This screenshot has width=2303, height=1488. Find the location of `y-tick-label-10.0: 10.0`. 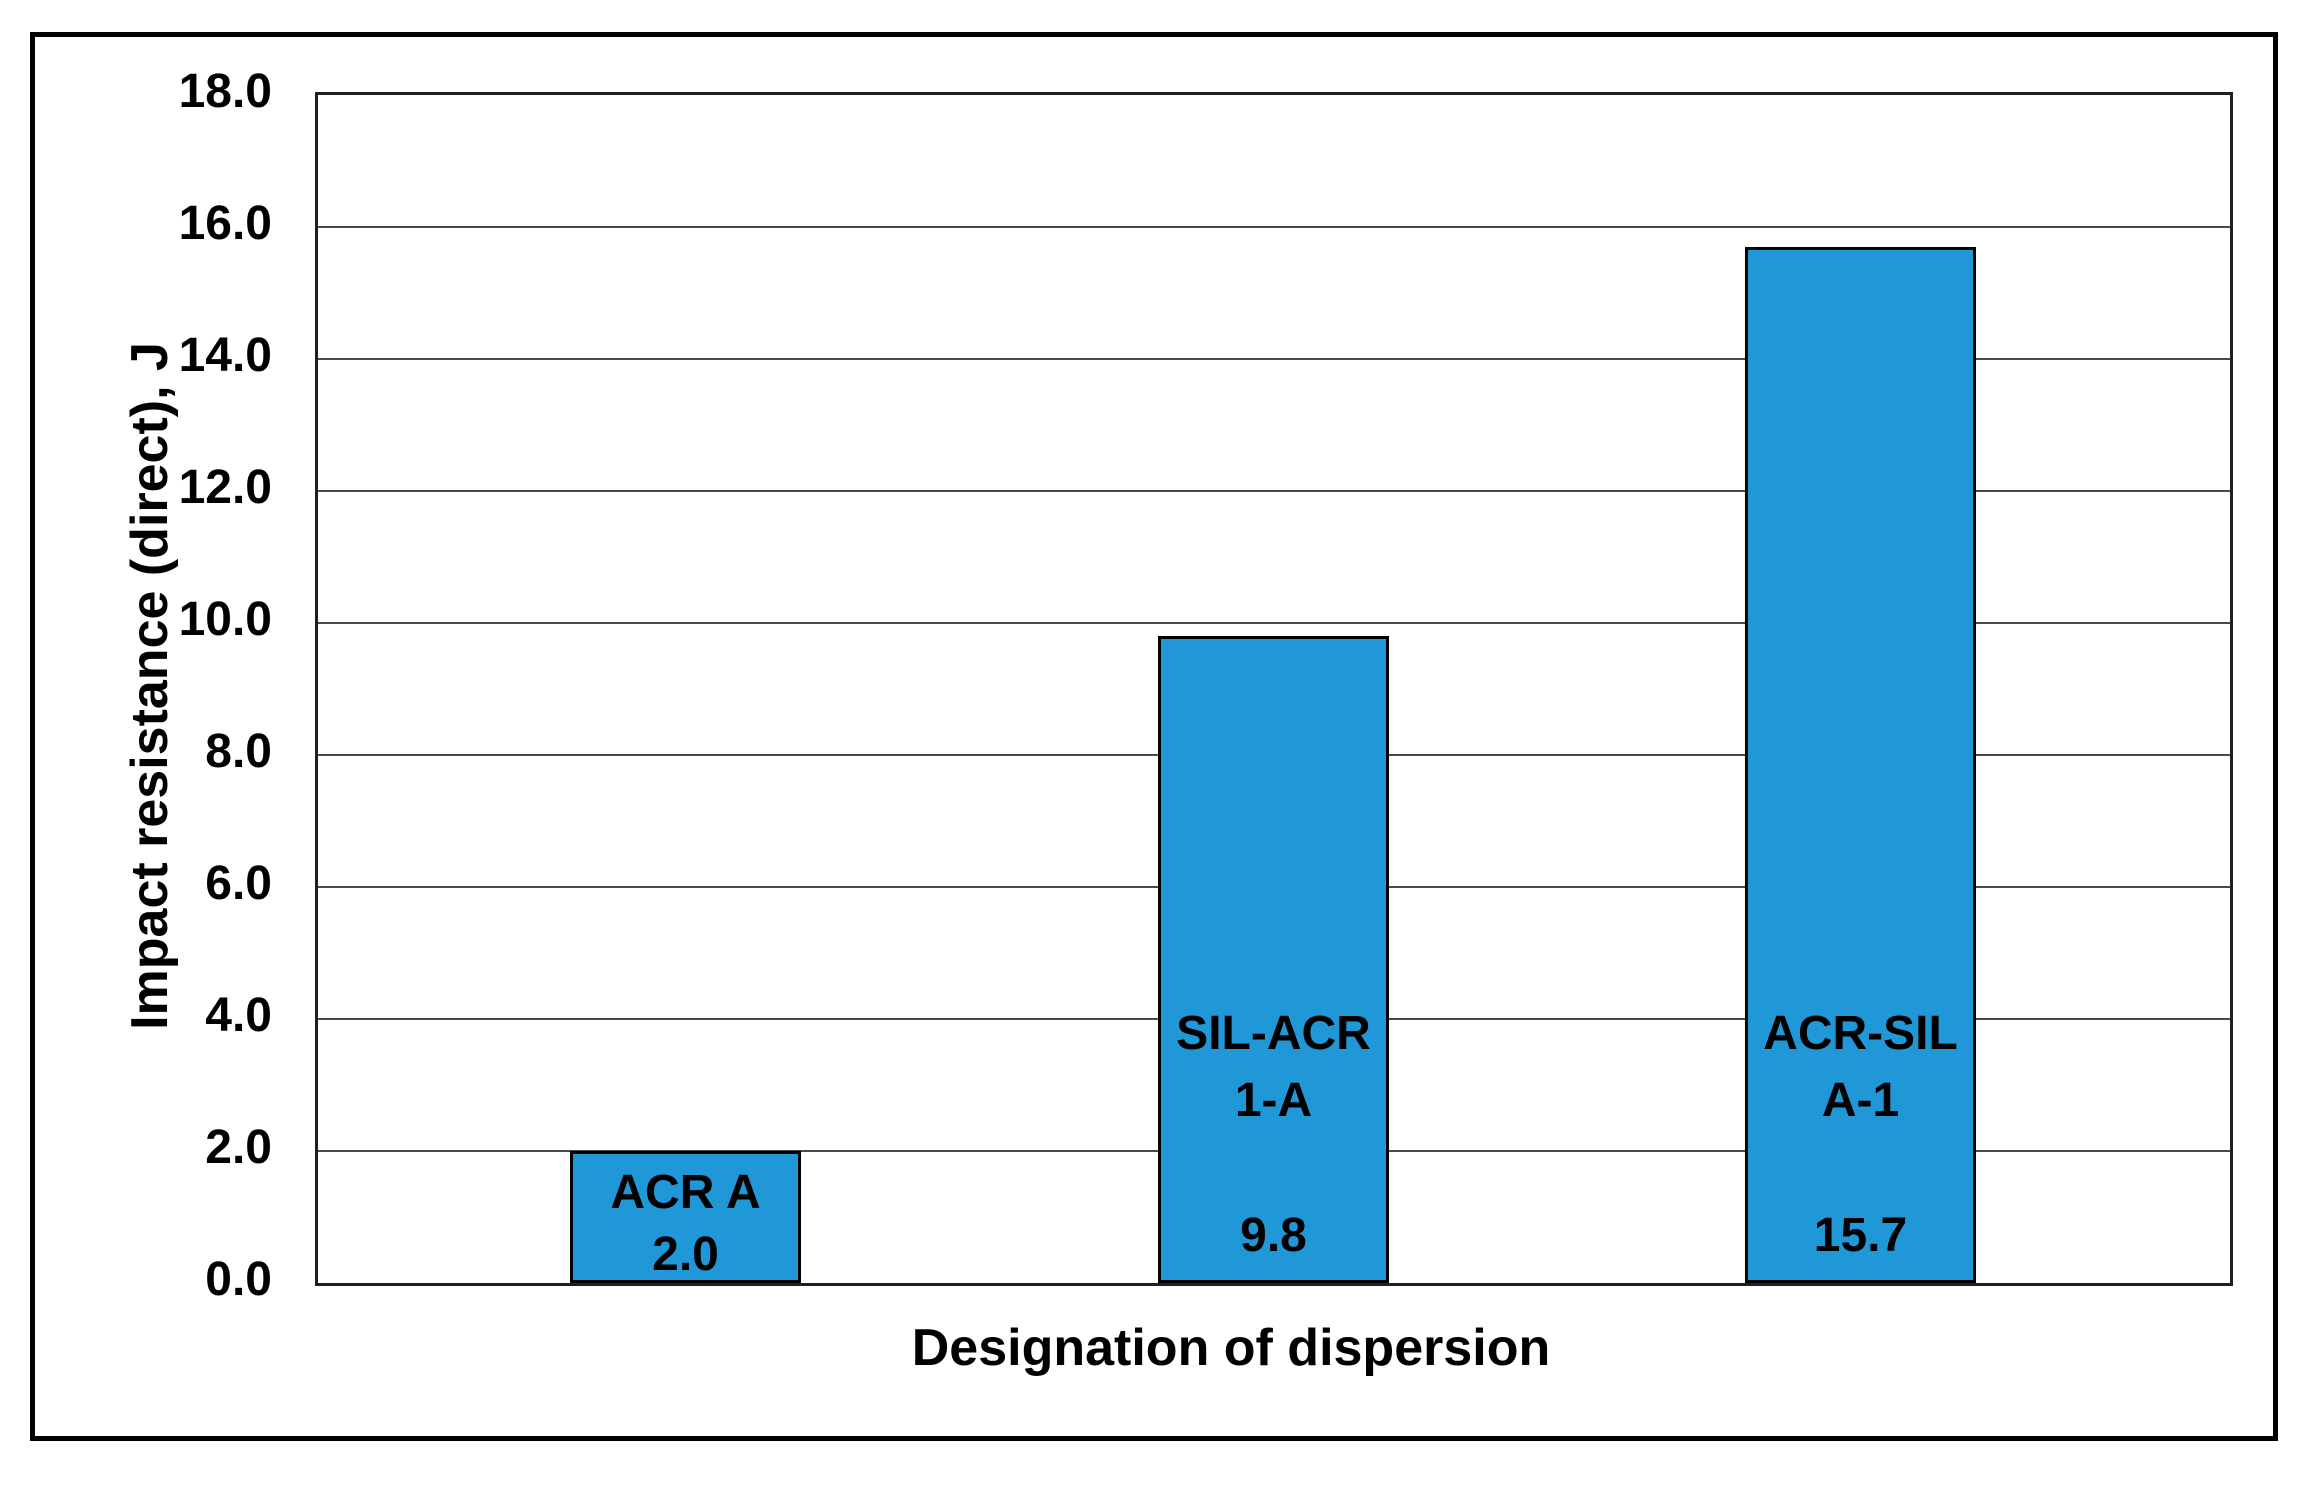

y-tick-label-10.0: 10.0 is located at coordinates (225, 619).